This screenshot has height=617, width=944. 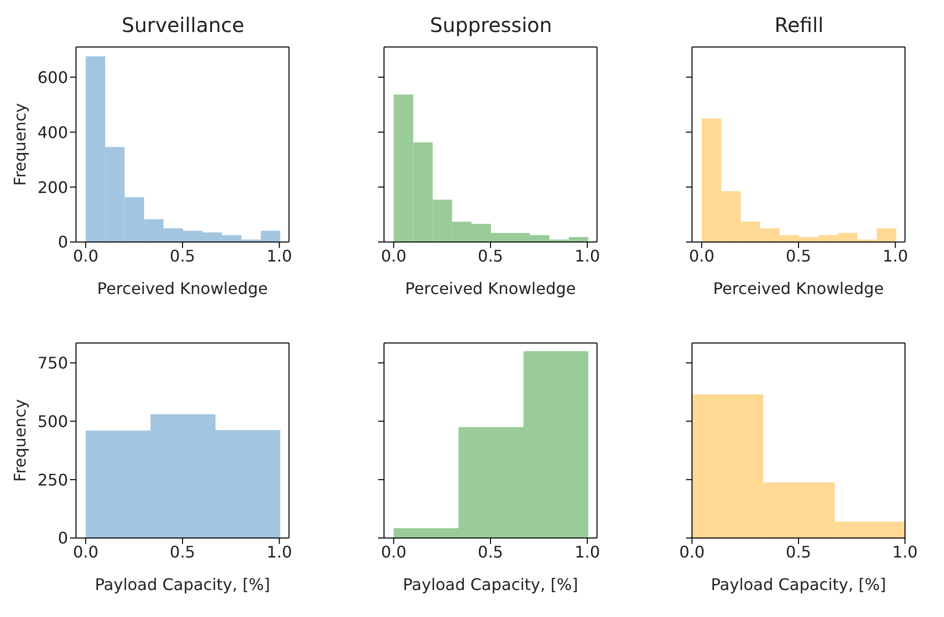 I want to click on y-tick-label: 600, so click(x=52, y=77).